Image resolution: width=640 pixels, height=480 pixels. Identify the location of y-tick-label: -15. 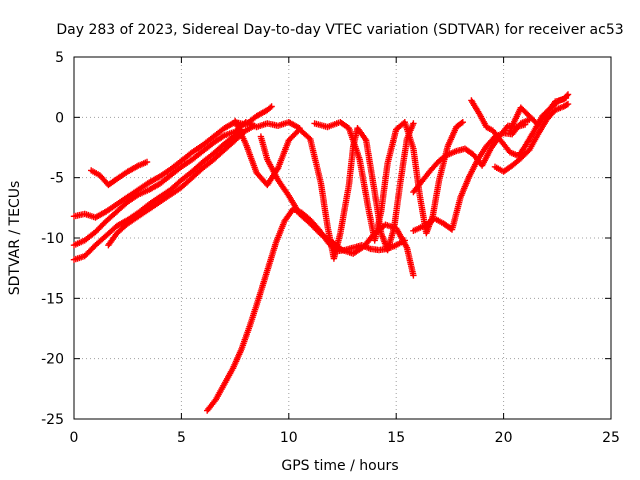
(52, 299).